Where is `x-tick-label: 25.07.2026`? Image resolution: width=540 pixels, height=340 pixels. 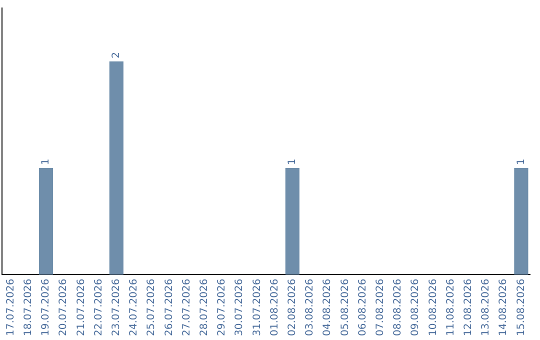
x-tick-label: 25.07.2026 is located at coordinates (152, 307).